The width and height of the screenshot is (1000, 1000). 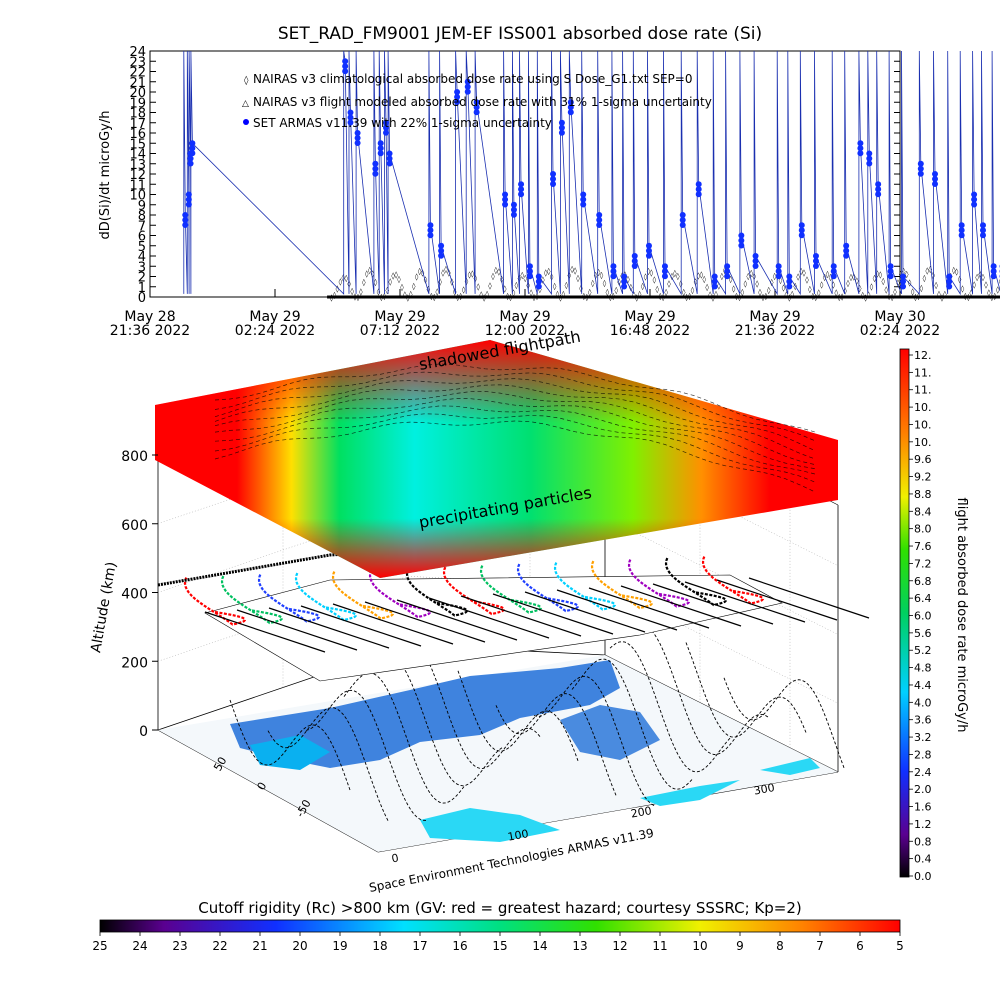 I want to click on dose-colorbar-tick-label: 2.0, so click(x=923, y=789).